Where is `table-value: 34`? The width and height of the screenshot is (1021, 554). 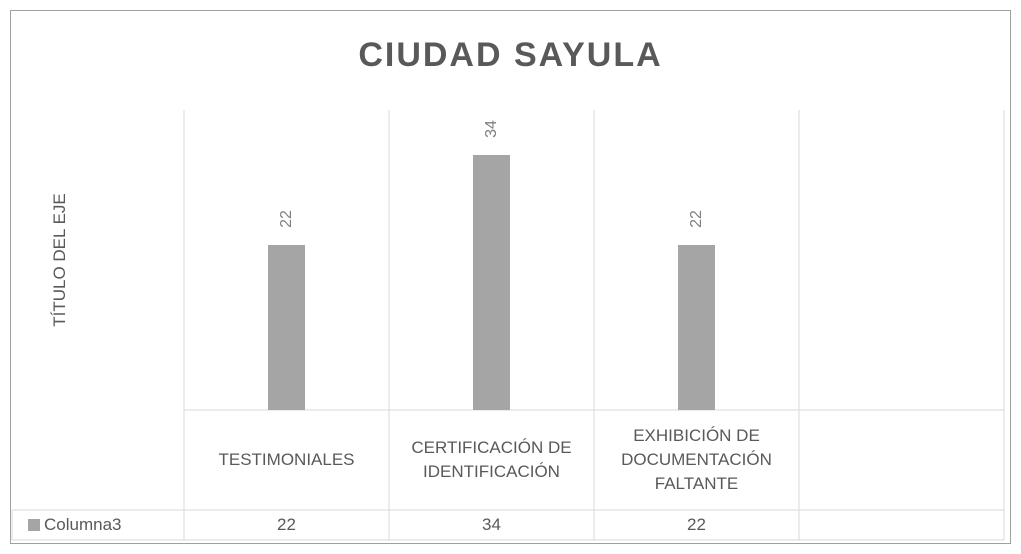
table-value: 34 is located at coordinates (491, 524).